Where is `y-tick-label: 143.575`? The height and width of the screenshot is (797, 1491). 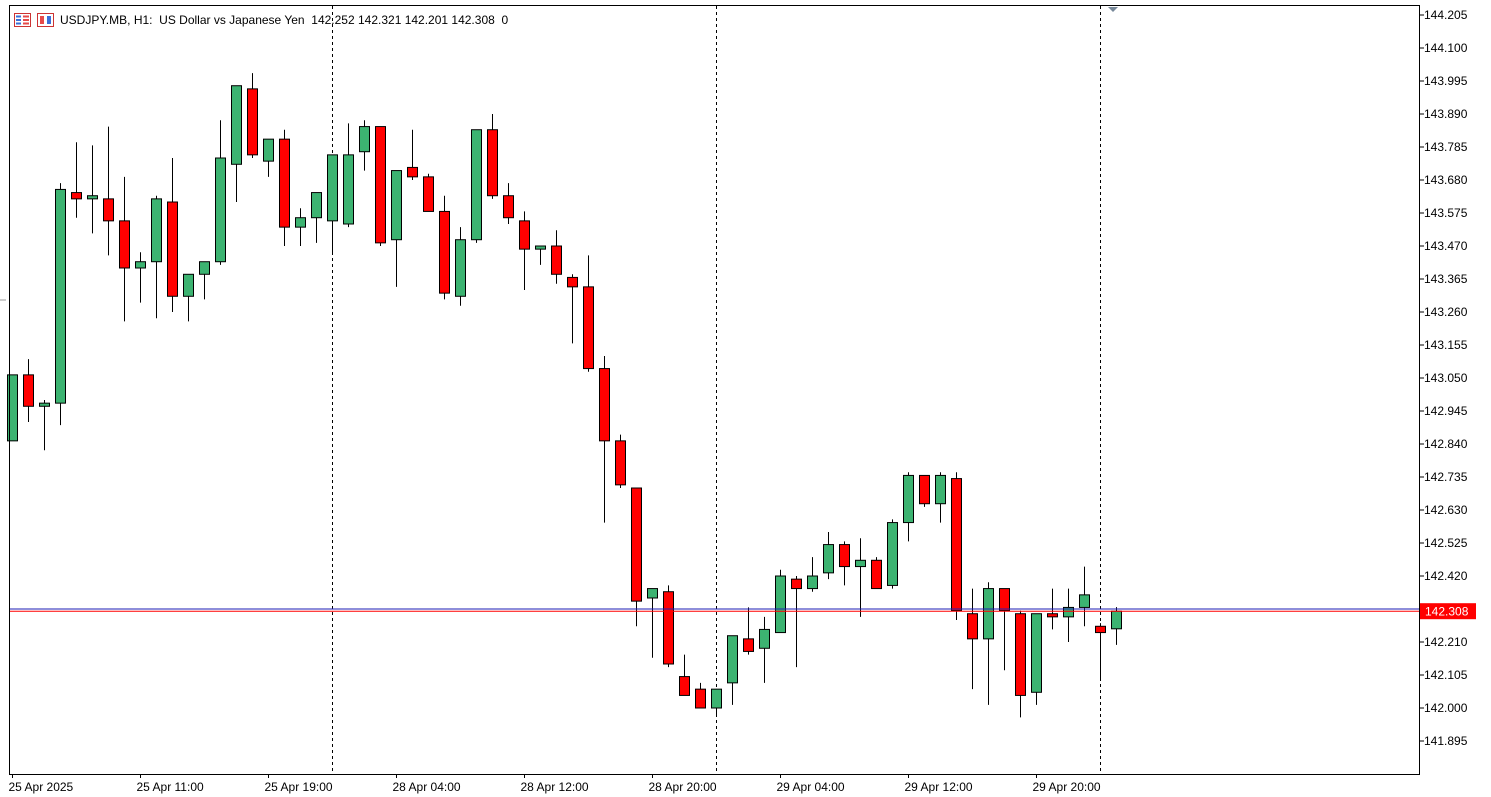 y-tick-label: 143.575 is located at coordinates (1446, 213).